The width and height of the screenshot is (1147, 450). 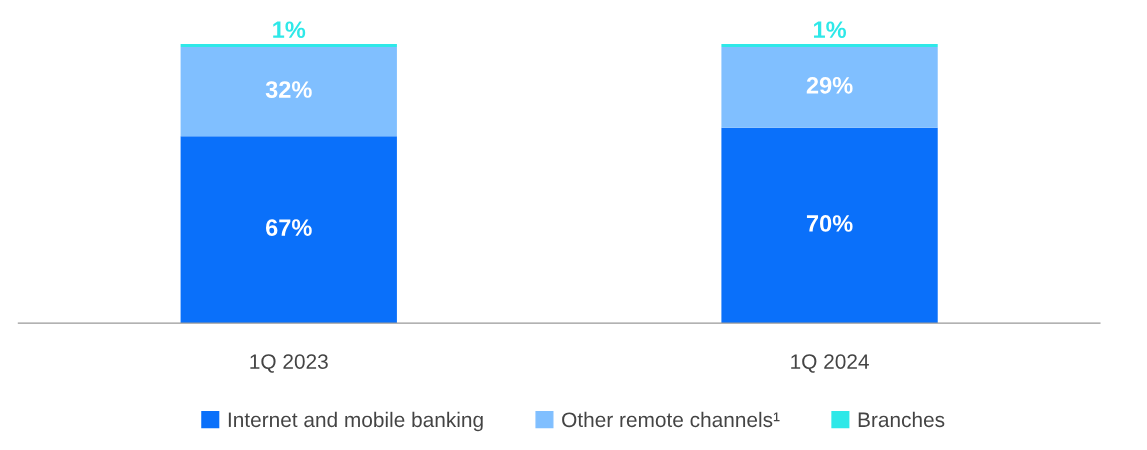 I want to click on data-label: 32%, so click(x=288, y=89).